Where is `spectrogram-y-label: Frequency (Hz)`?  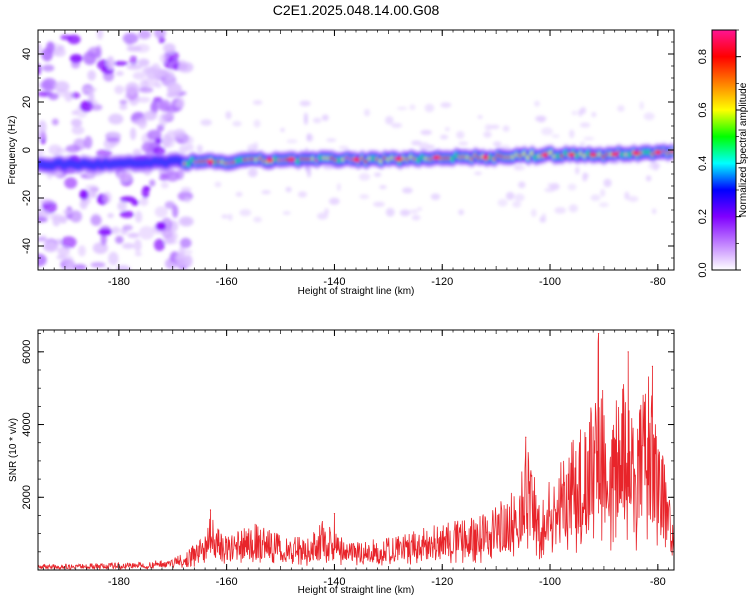 spectrogram-y-label: Frequency (Hz) is located at coordinates (12, 150).